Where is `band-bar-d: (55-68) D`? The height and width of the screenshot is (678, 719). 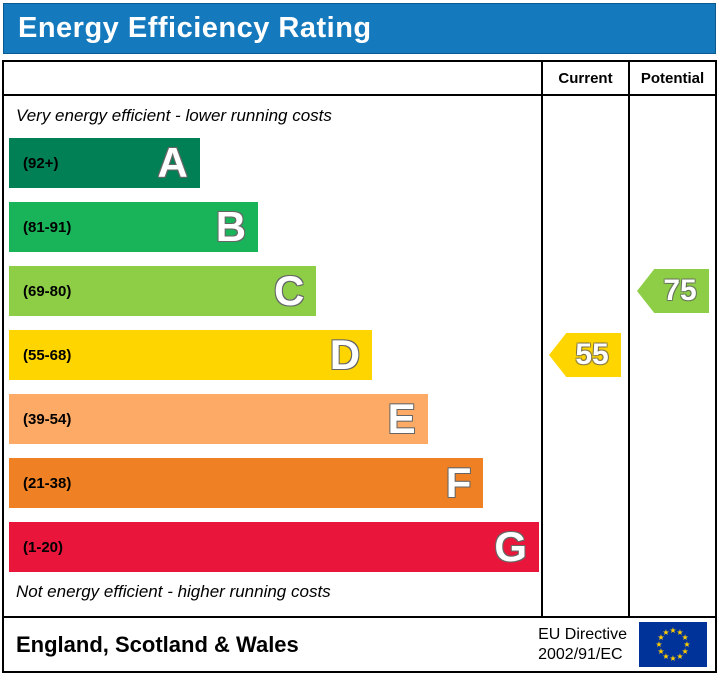
band-bar-d: (55-68) D is located at coordinates (191, 355).